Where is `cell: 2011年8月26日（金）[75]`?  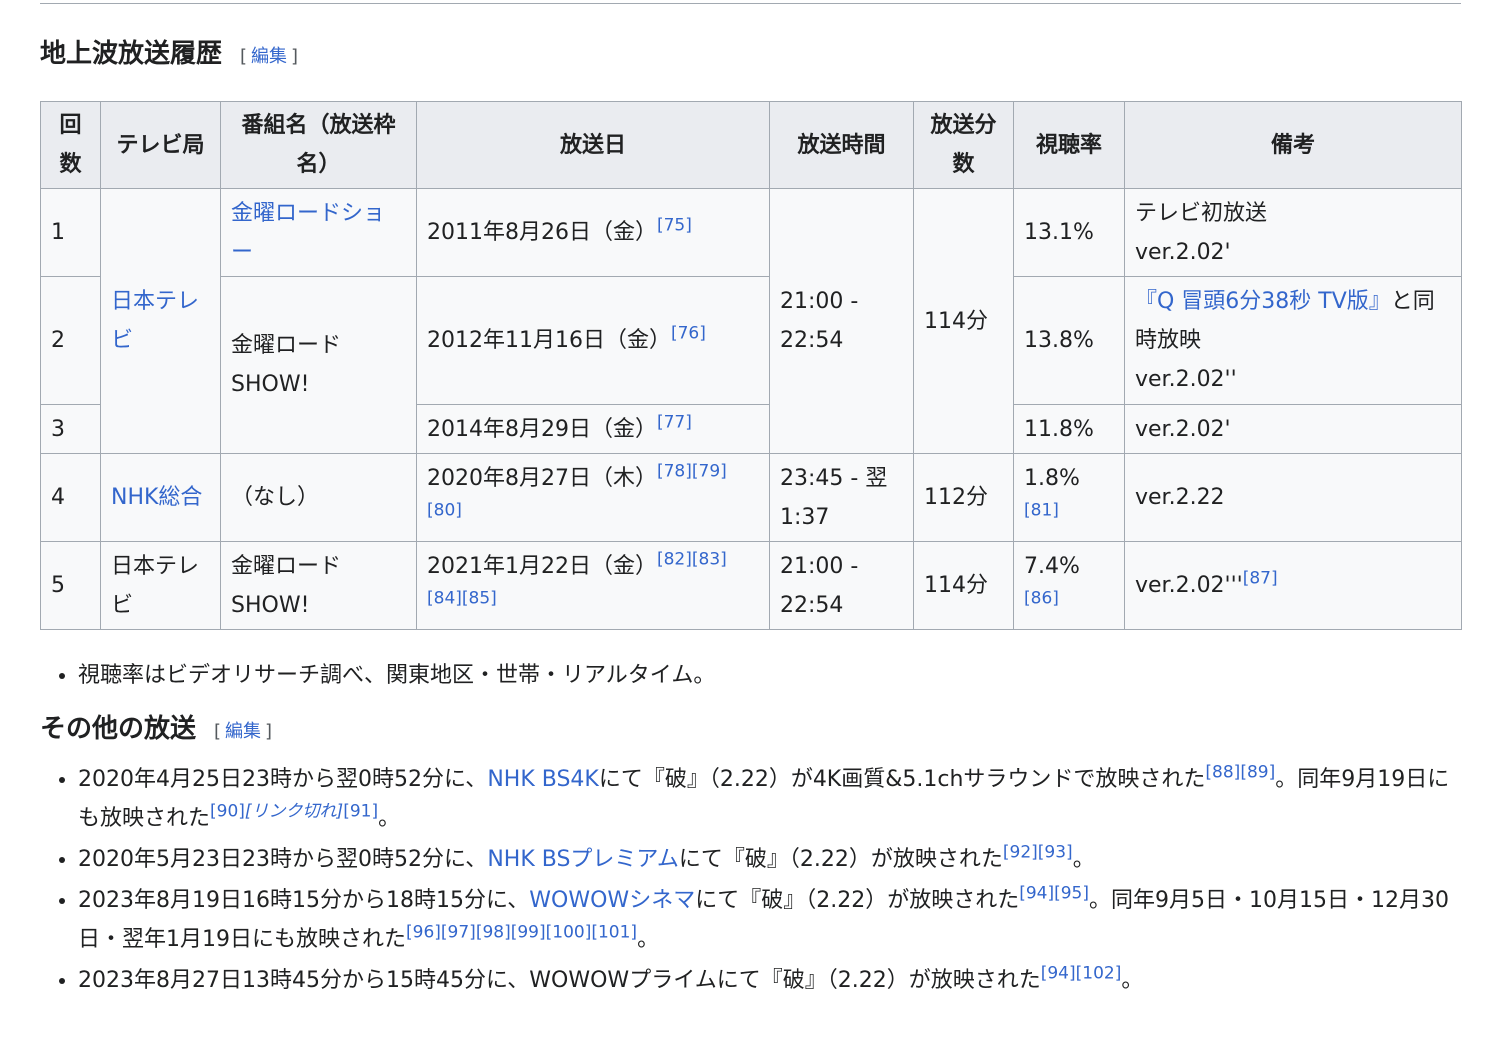
cell: 2011年8月26日（金）[75] is located at coordinates (593, 232).